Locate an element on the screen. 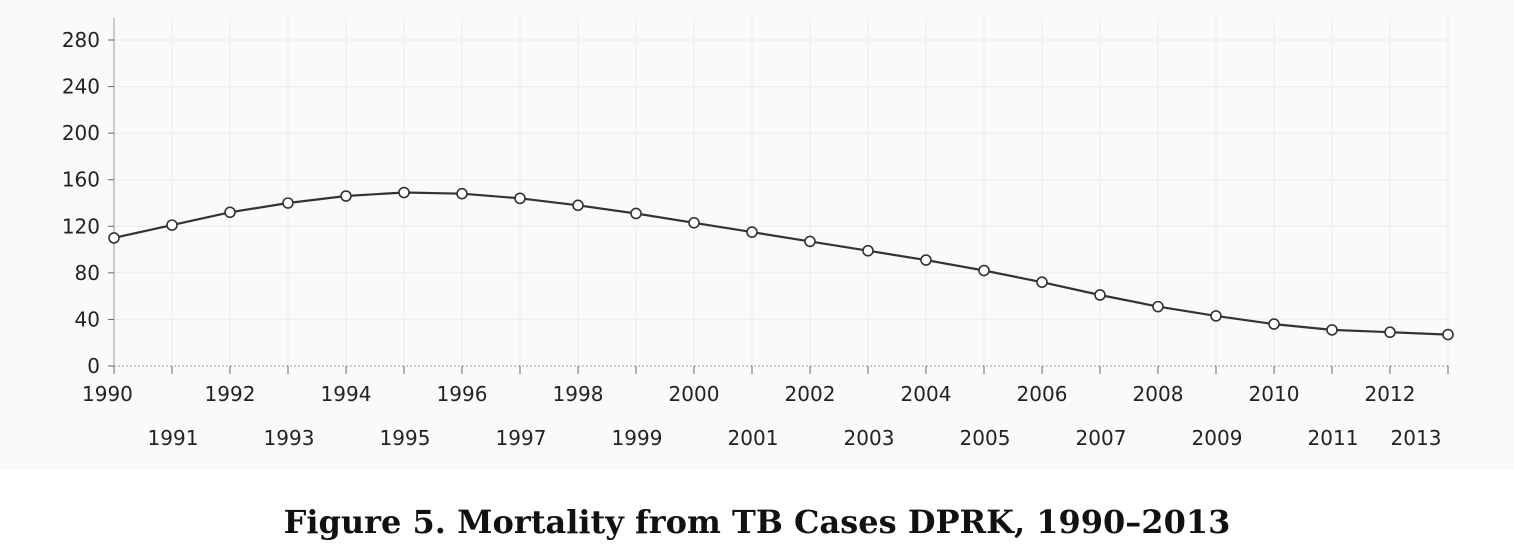 The image size is (1514, 551). x-tick-label: 2003 is located at coordinates (869, 438).